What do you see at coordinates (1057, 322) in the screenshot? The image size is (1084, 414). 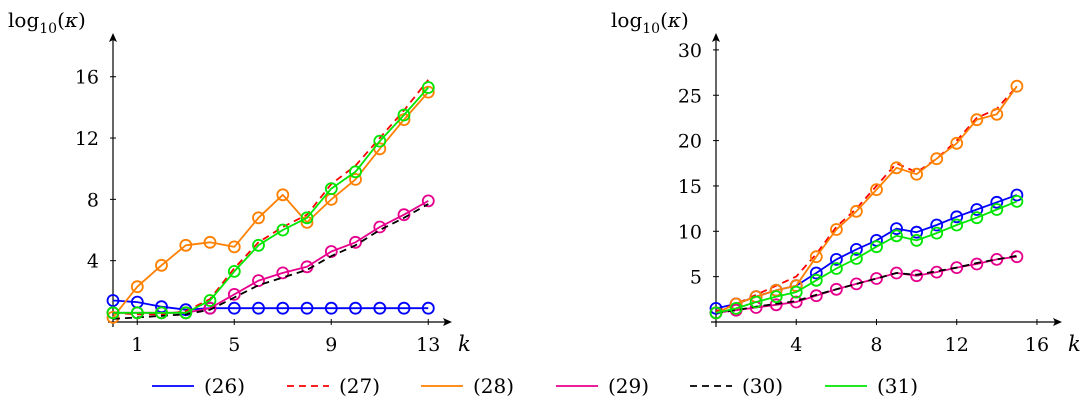 I see `x-axis-arrow` at bounding box center [1057, 322].